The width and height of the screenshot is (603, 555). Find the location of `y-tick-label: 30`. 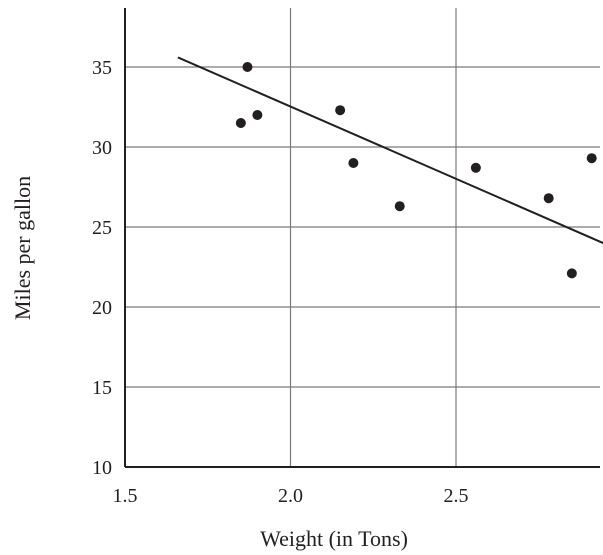

y-tick-label: 30 is located at coordinates (102, 148).